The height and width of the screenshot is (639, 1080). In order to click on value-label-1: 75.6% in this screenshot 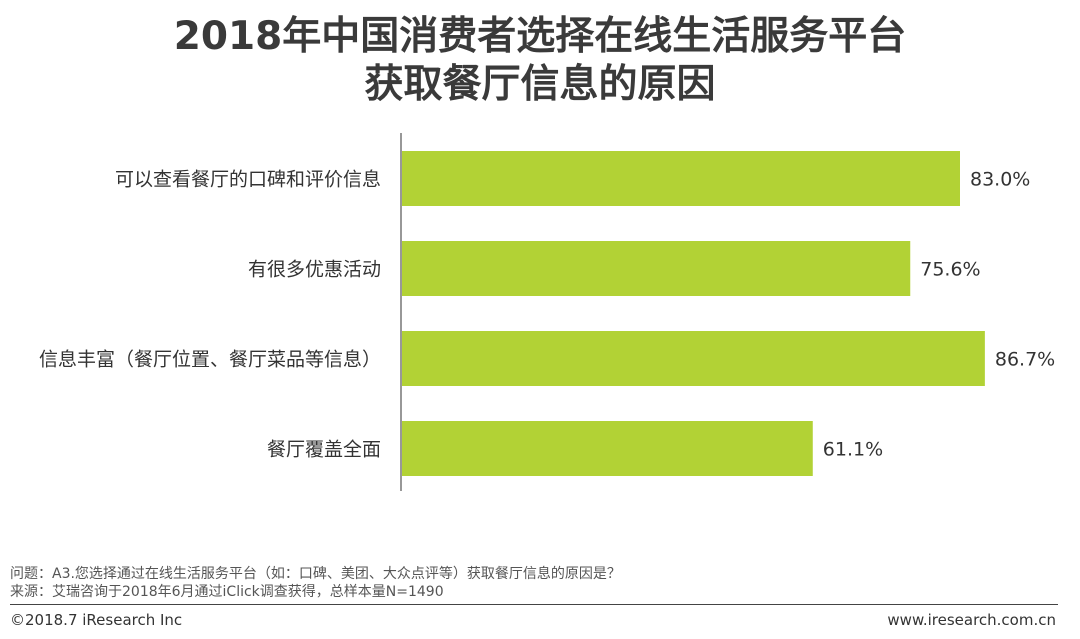, I will do `click(950, 270)`.